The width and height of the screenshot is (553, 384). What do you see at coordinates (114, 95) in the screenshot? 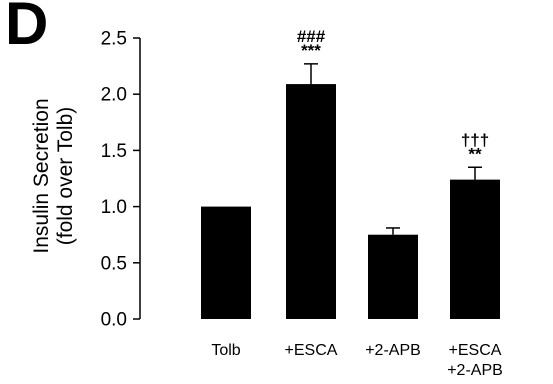
I see `y-tick-label: 2.0` at bounding box center [114, 95].